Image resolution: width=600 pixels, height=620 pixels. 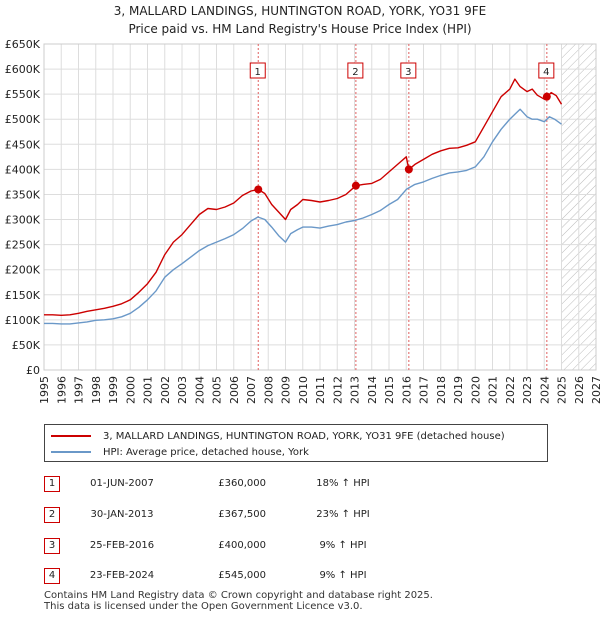 I want to click on x-tick-label: 1999, so click(x=113, y=390).